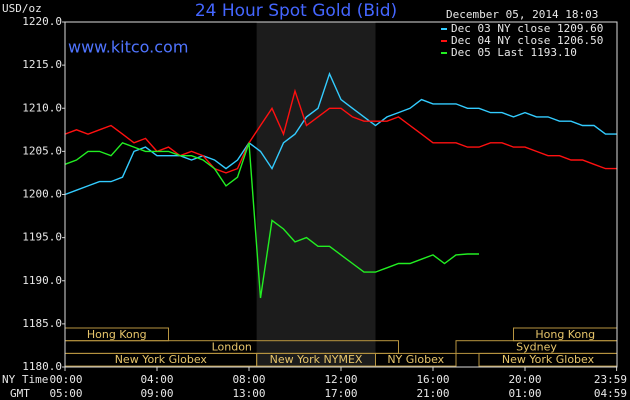  What do you see at coordinates (610, 379) in the screenshot?
I see `x-tick-label: 23:59` at bounding box center [610, 379].